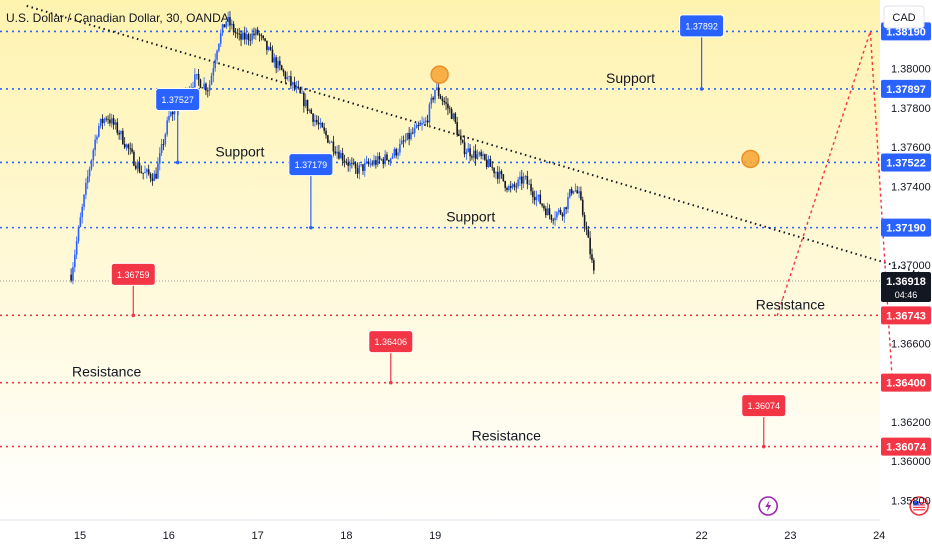 This screenshot has width=932, height=550. What do you see at coordinates (919, 506) in the screenshot?
I see `us-flag-icon` at bounding box center [919, 506].